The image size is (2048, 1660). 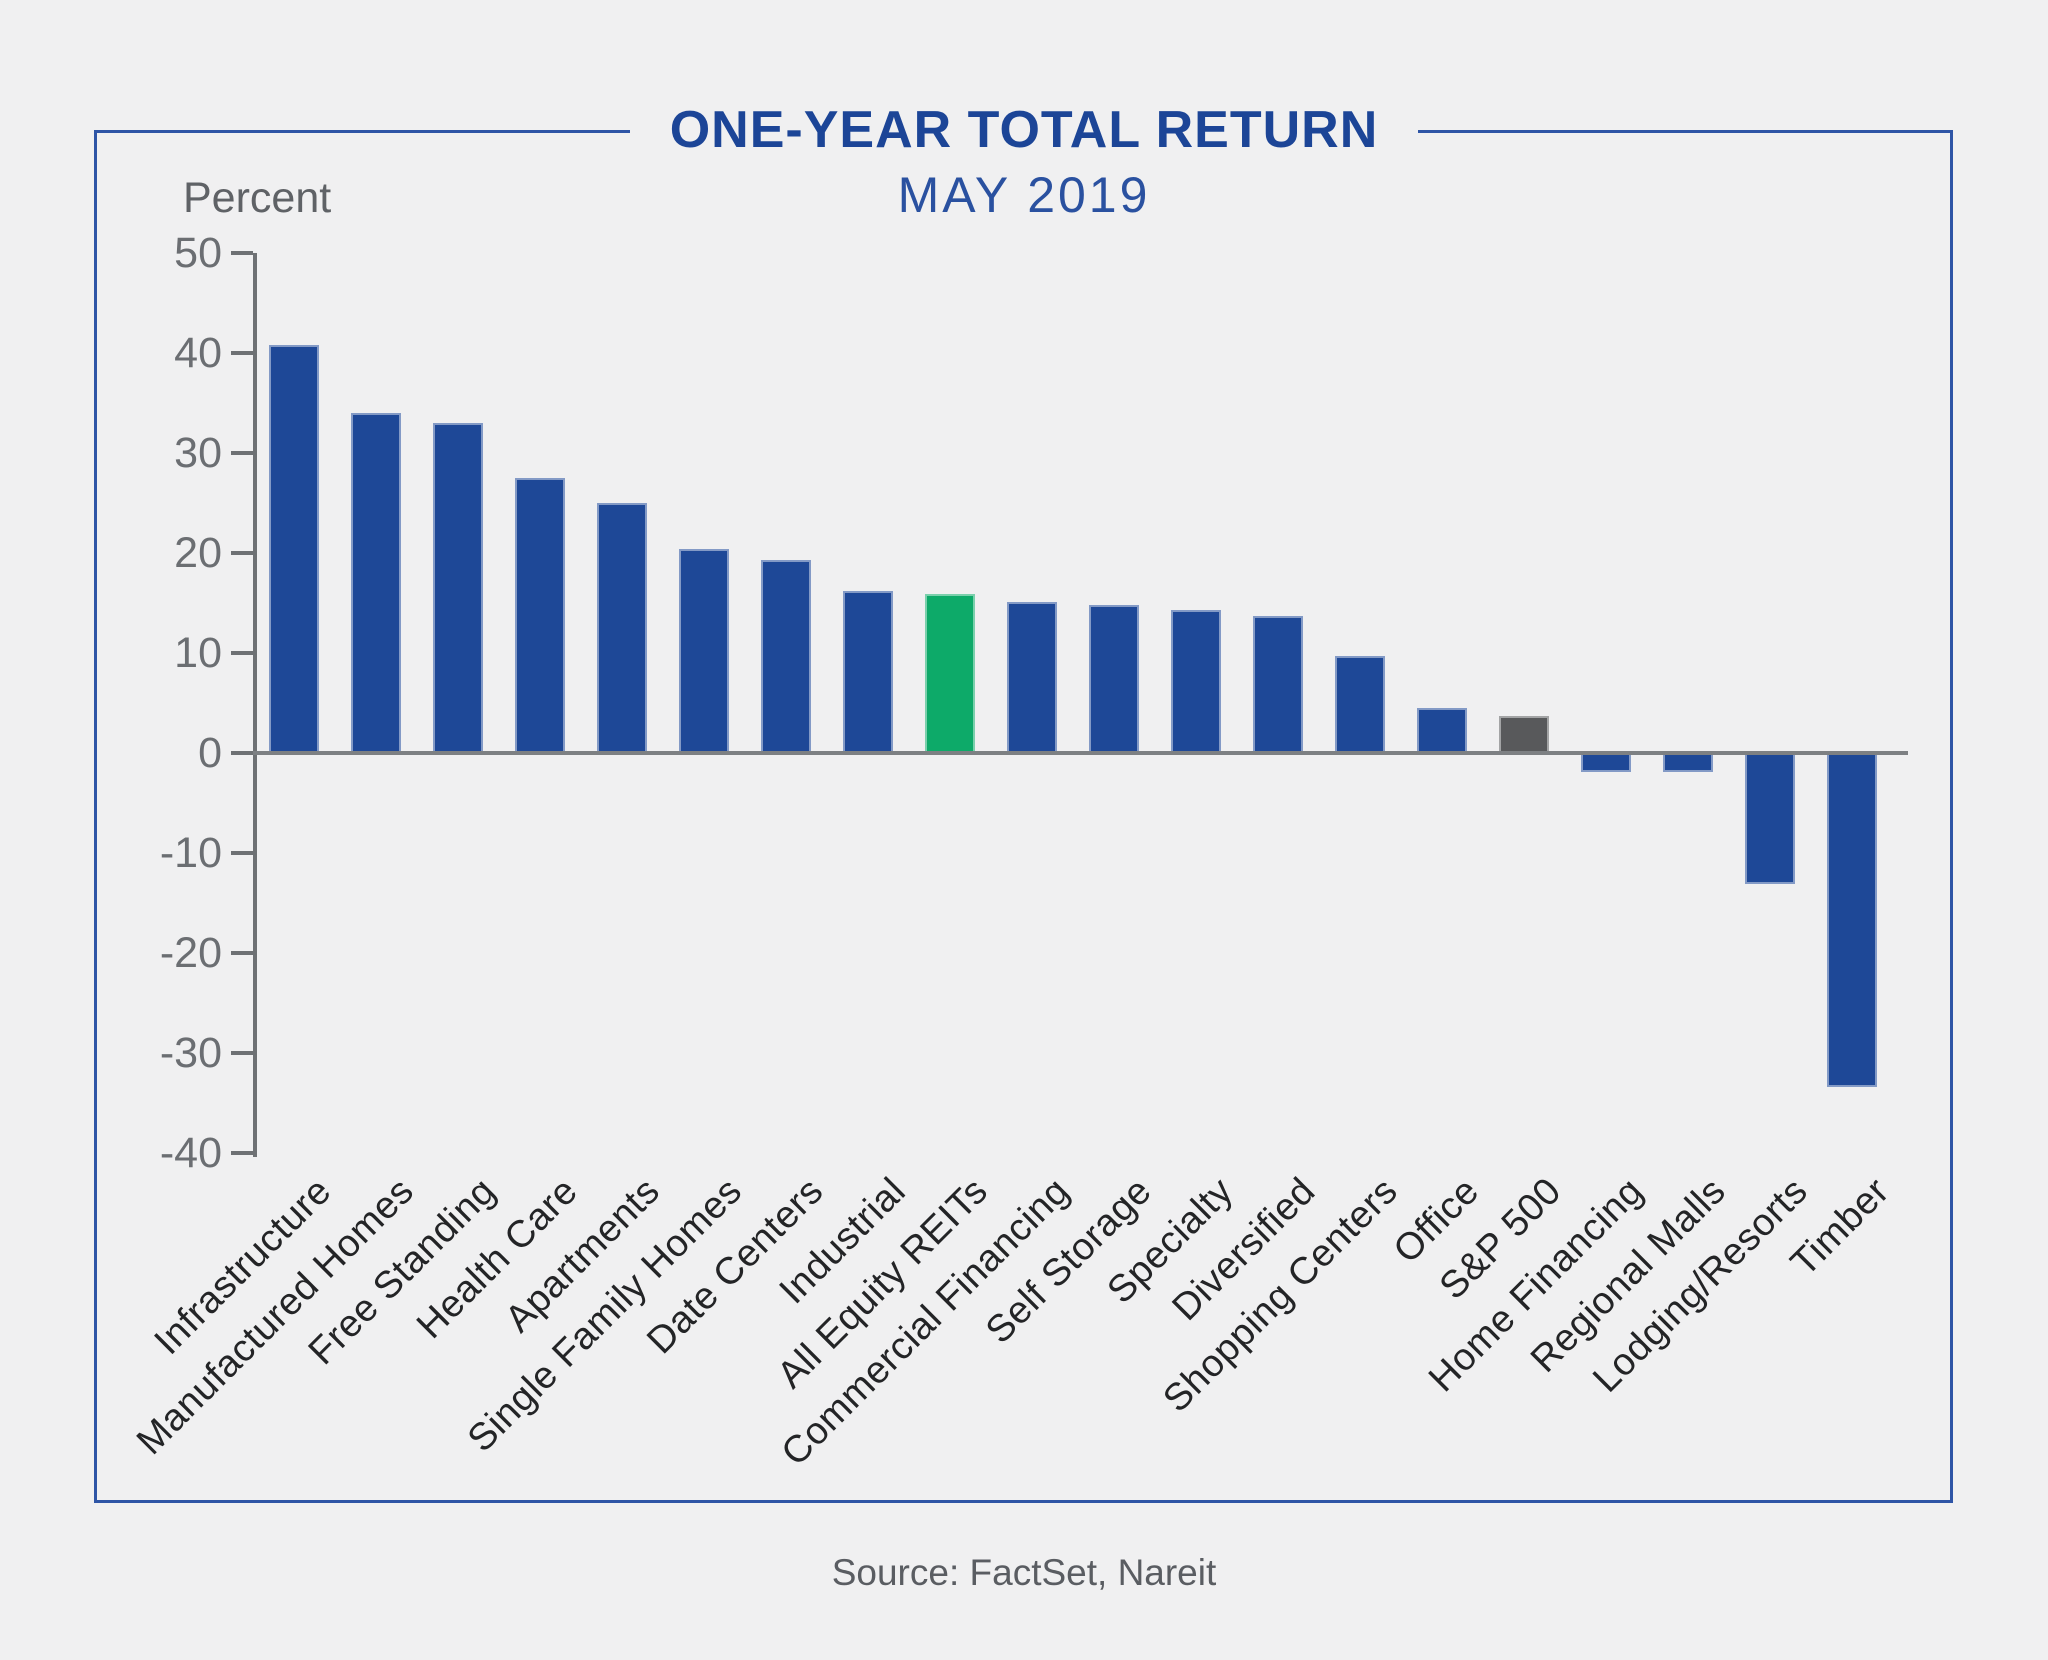 I want to click on bar-free-standing, so click(x=458, y=588).